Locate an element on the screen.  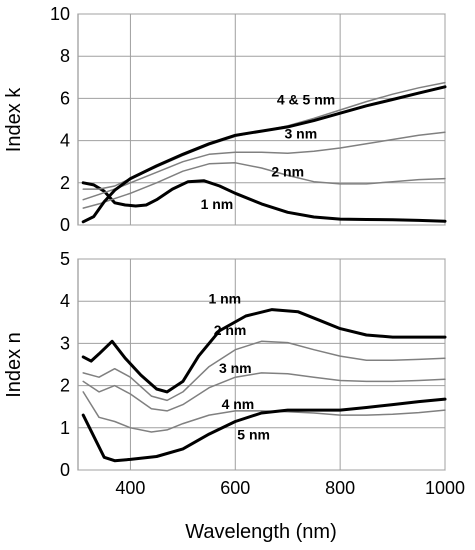
y-ticks-n: 0 1 2 3 4 5 is located at coordinates (65, 364).